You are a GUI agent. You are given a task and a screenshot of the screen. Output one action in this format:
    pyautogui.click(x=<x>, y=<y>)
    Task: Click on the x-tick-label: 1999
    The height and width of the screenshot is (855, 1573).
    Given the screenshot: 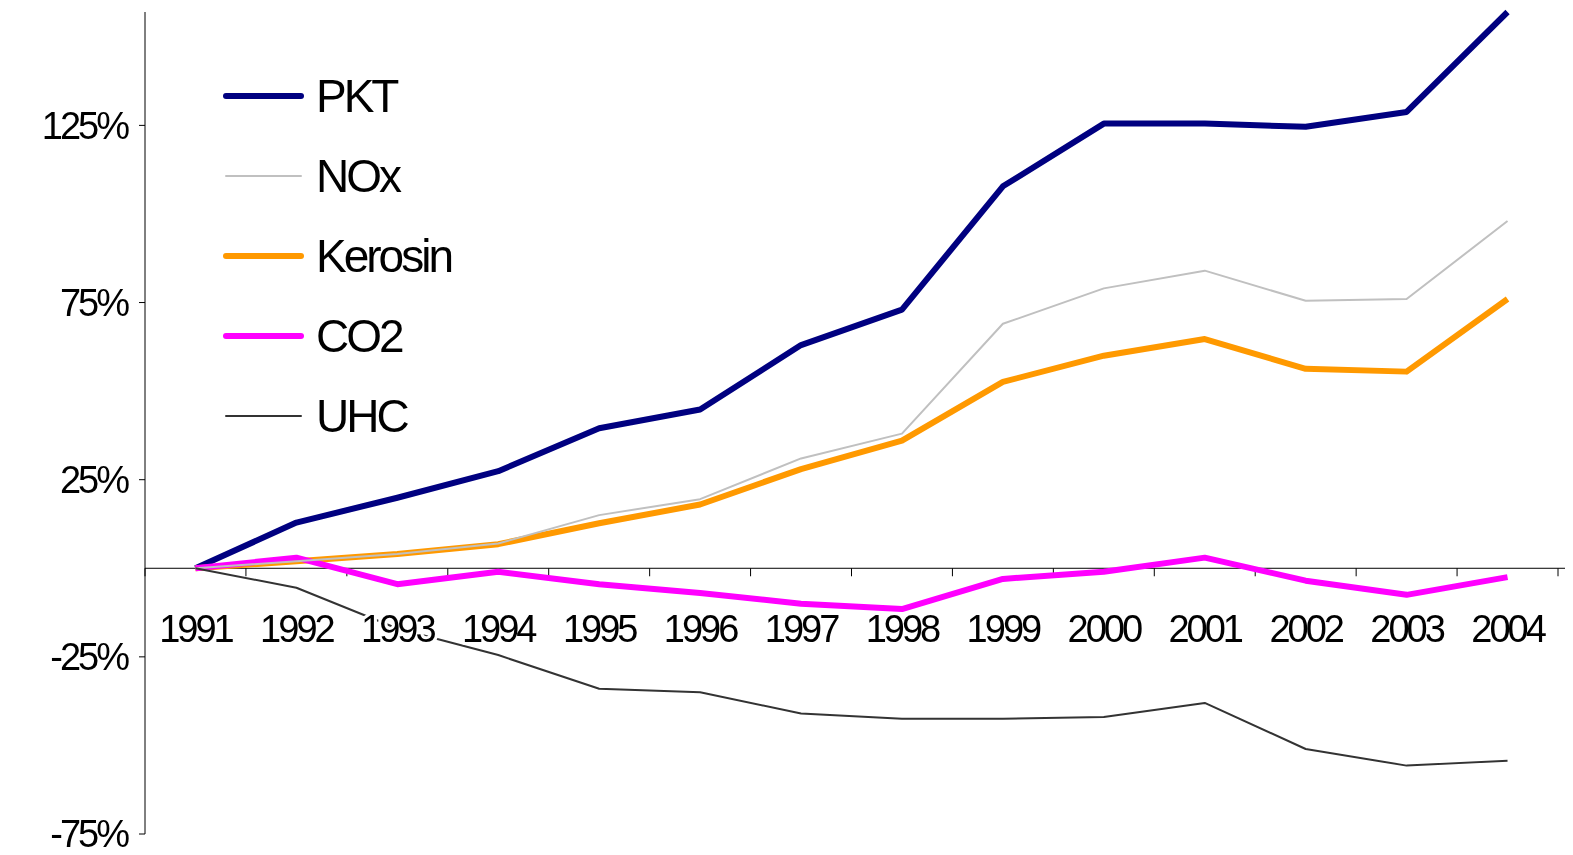 What is the action you would take?
    pyautogui.click(x=1004, y=629)
    